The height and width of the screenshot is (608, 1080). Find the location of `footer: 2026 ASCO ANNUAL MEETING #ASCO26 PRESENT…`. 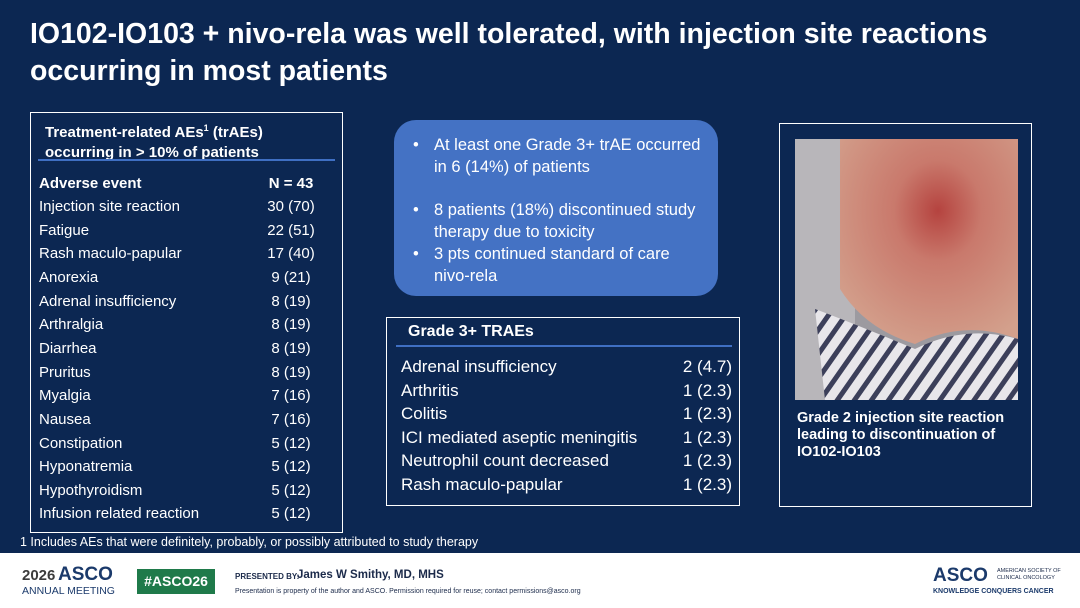

footer: 2026 ASCO ANNUAL MEETING #ASCO26 PRESENT… is located at coordinates (540, 580).